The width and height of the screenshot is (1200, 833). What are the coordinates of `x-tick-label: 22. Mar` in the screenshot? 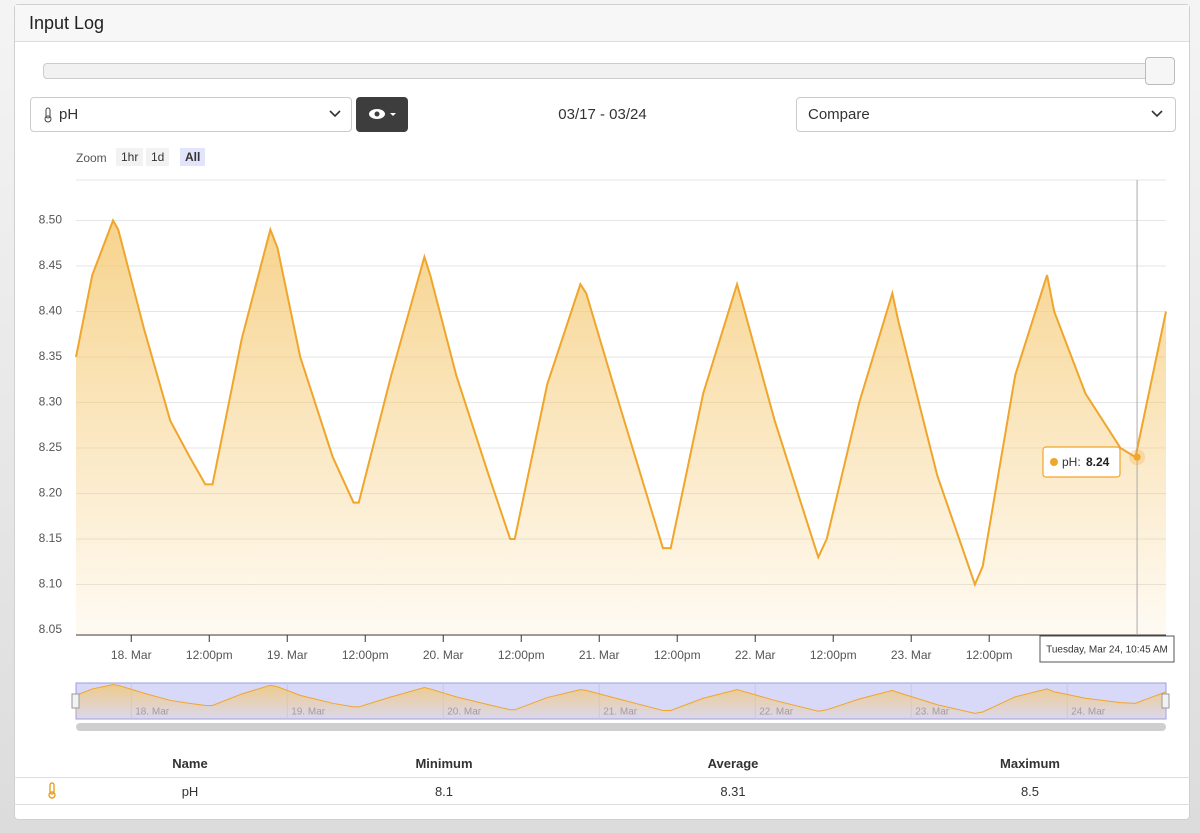 It's located at (755, 655).